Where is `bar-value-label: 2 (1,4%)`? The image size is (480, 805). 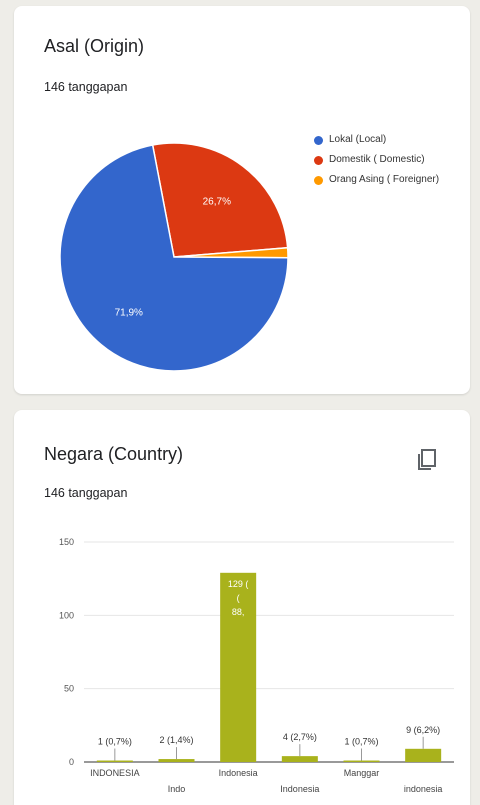 bar-value-label: 2 (1,4%) is located at coordinates (176, 740).